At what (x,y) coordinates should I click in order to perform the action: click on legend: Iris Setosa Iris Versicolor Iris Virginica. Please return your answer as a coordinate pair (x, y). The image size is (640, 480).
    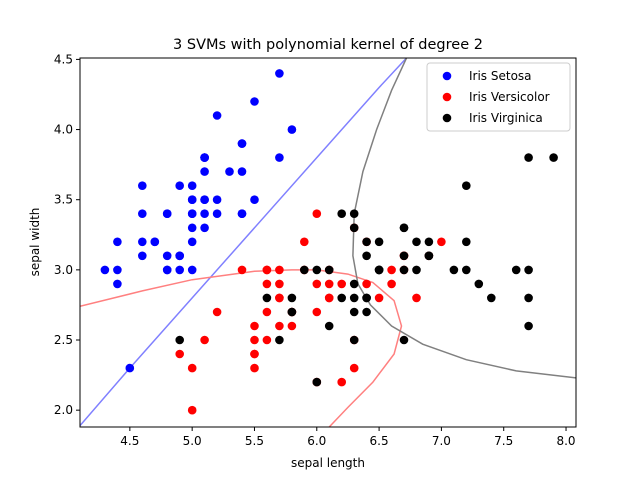
    Looking at the image, I should click on (498, 97).